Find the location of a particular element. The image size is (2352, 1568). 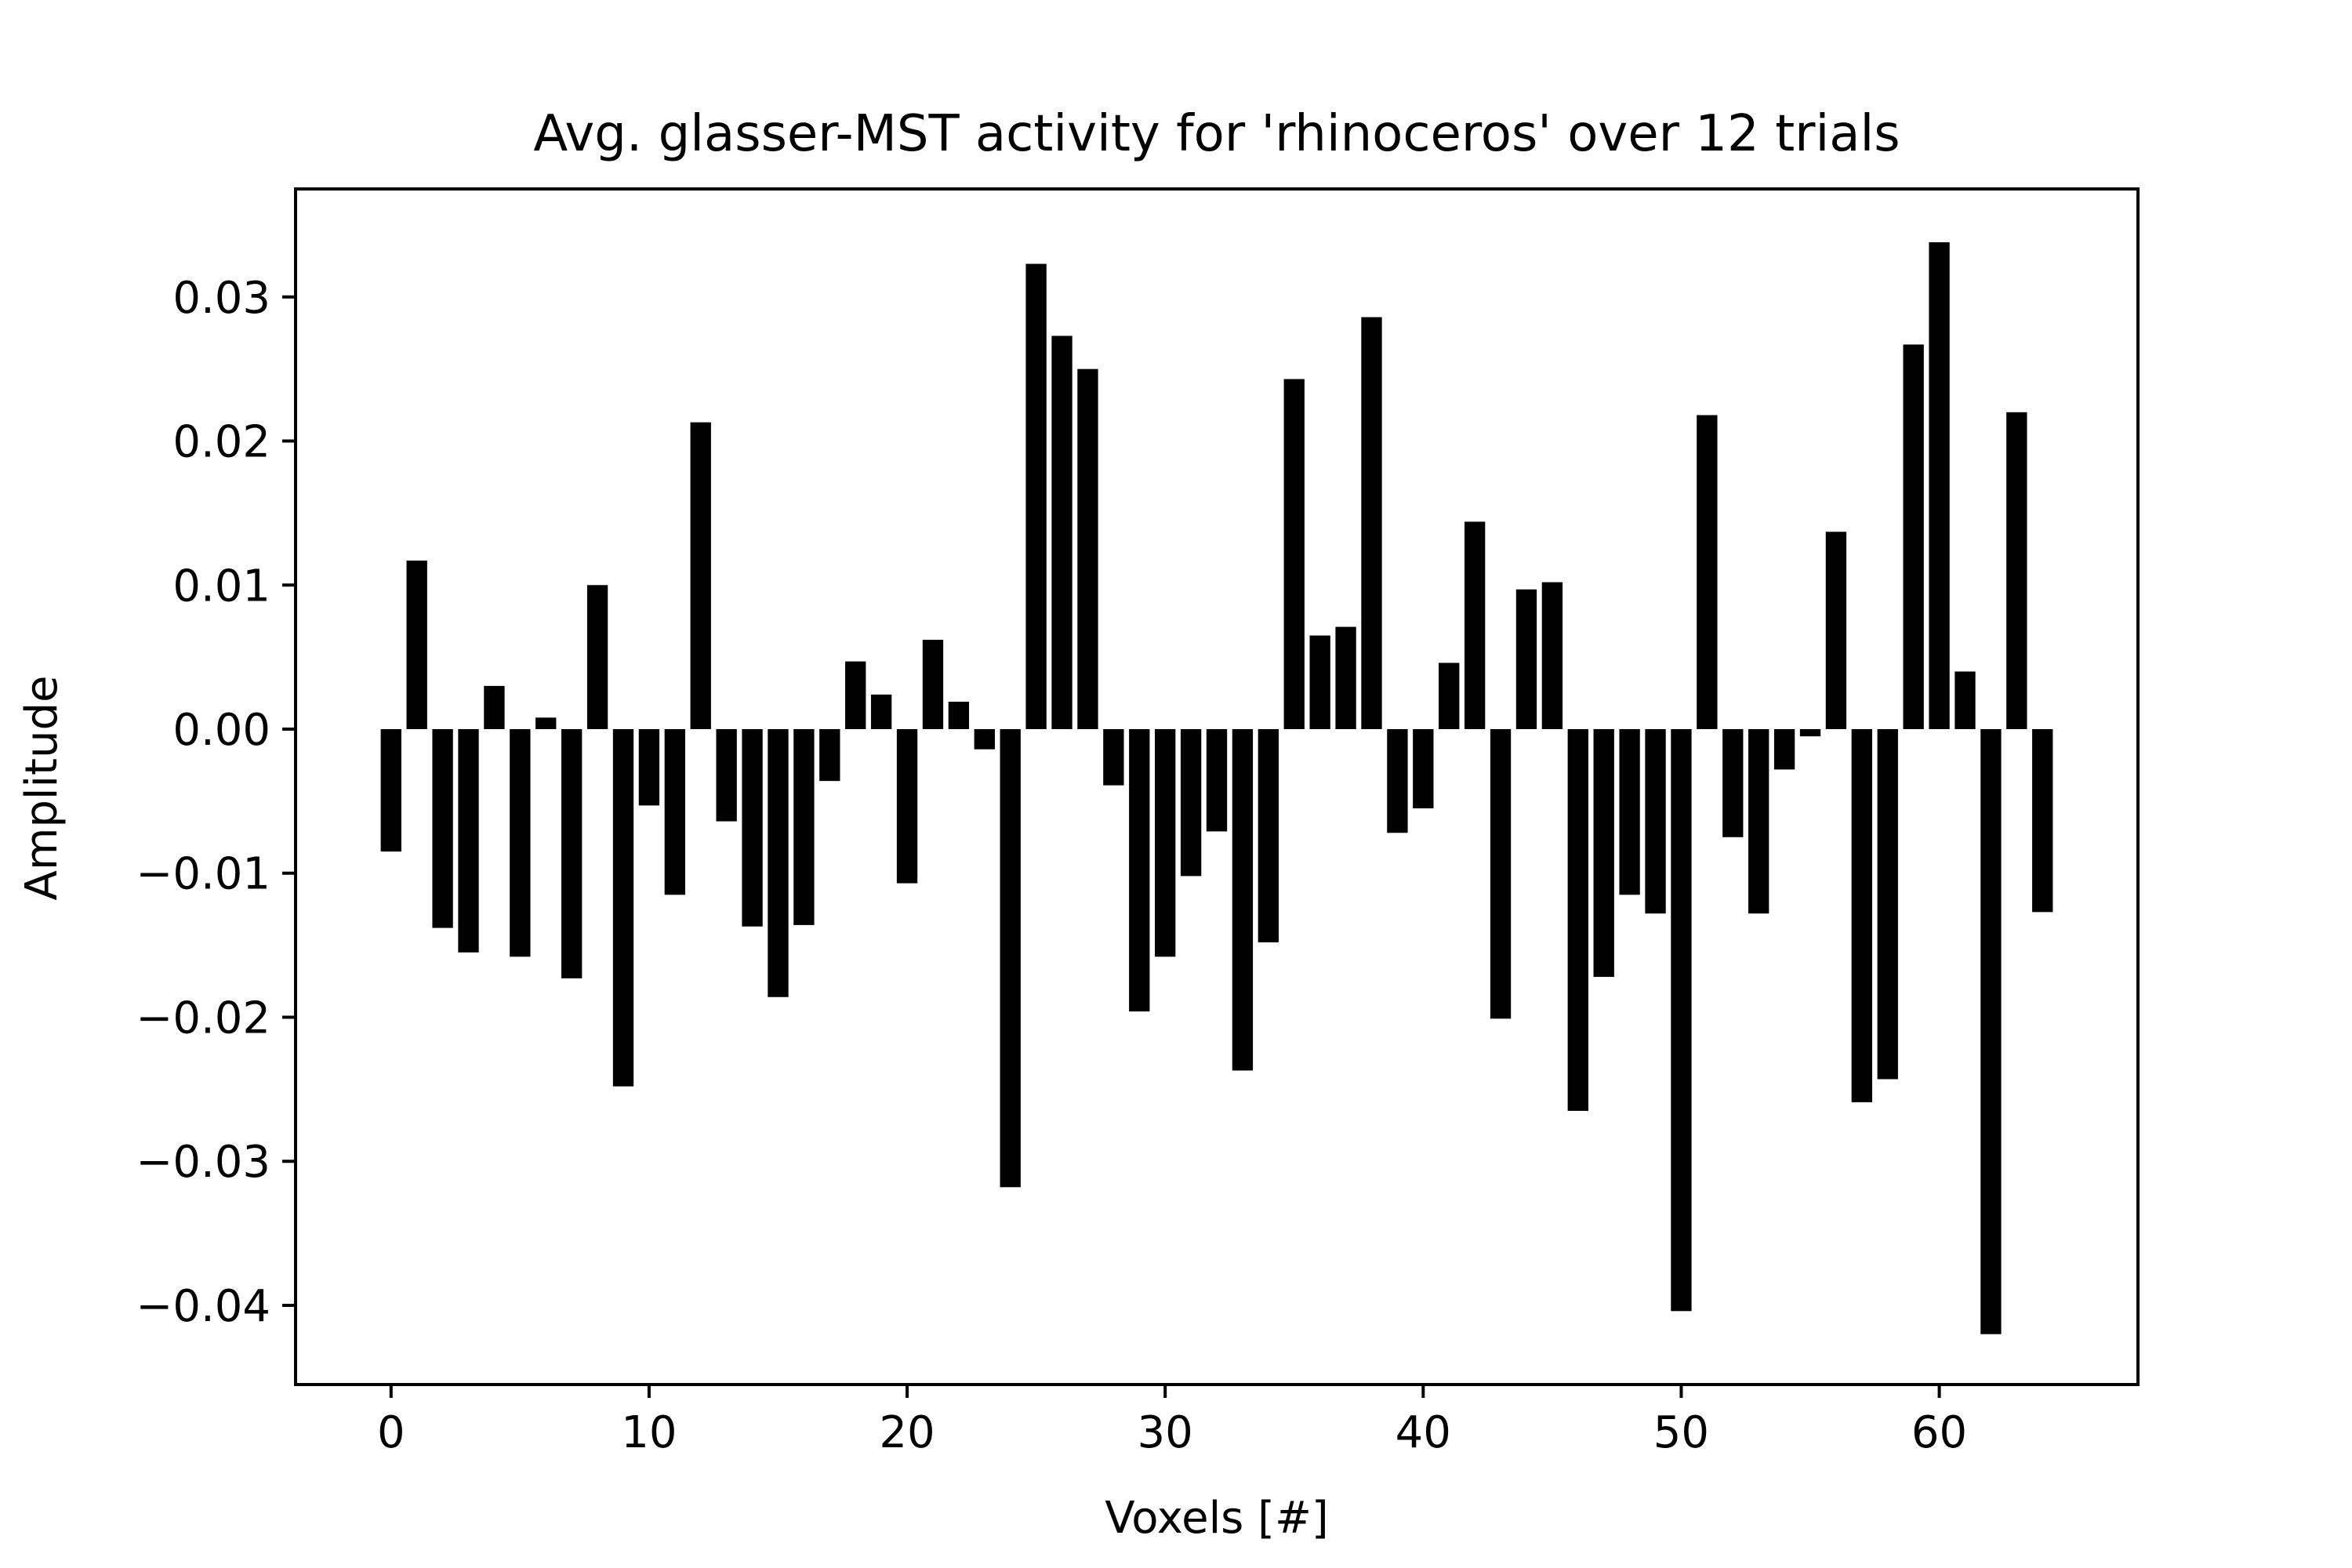

y-tick-label: −0.01 is located at coordinates (203, 874).